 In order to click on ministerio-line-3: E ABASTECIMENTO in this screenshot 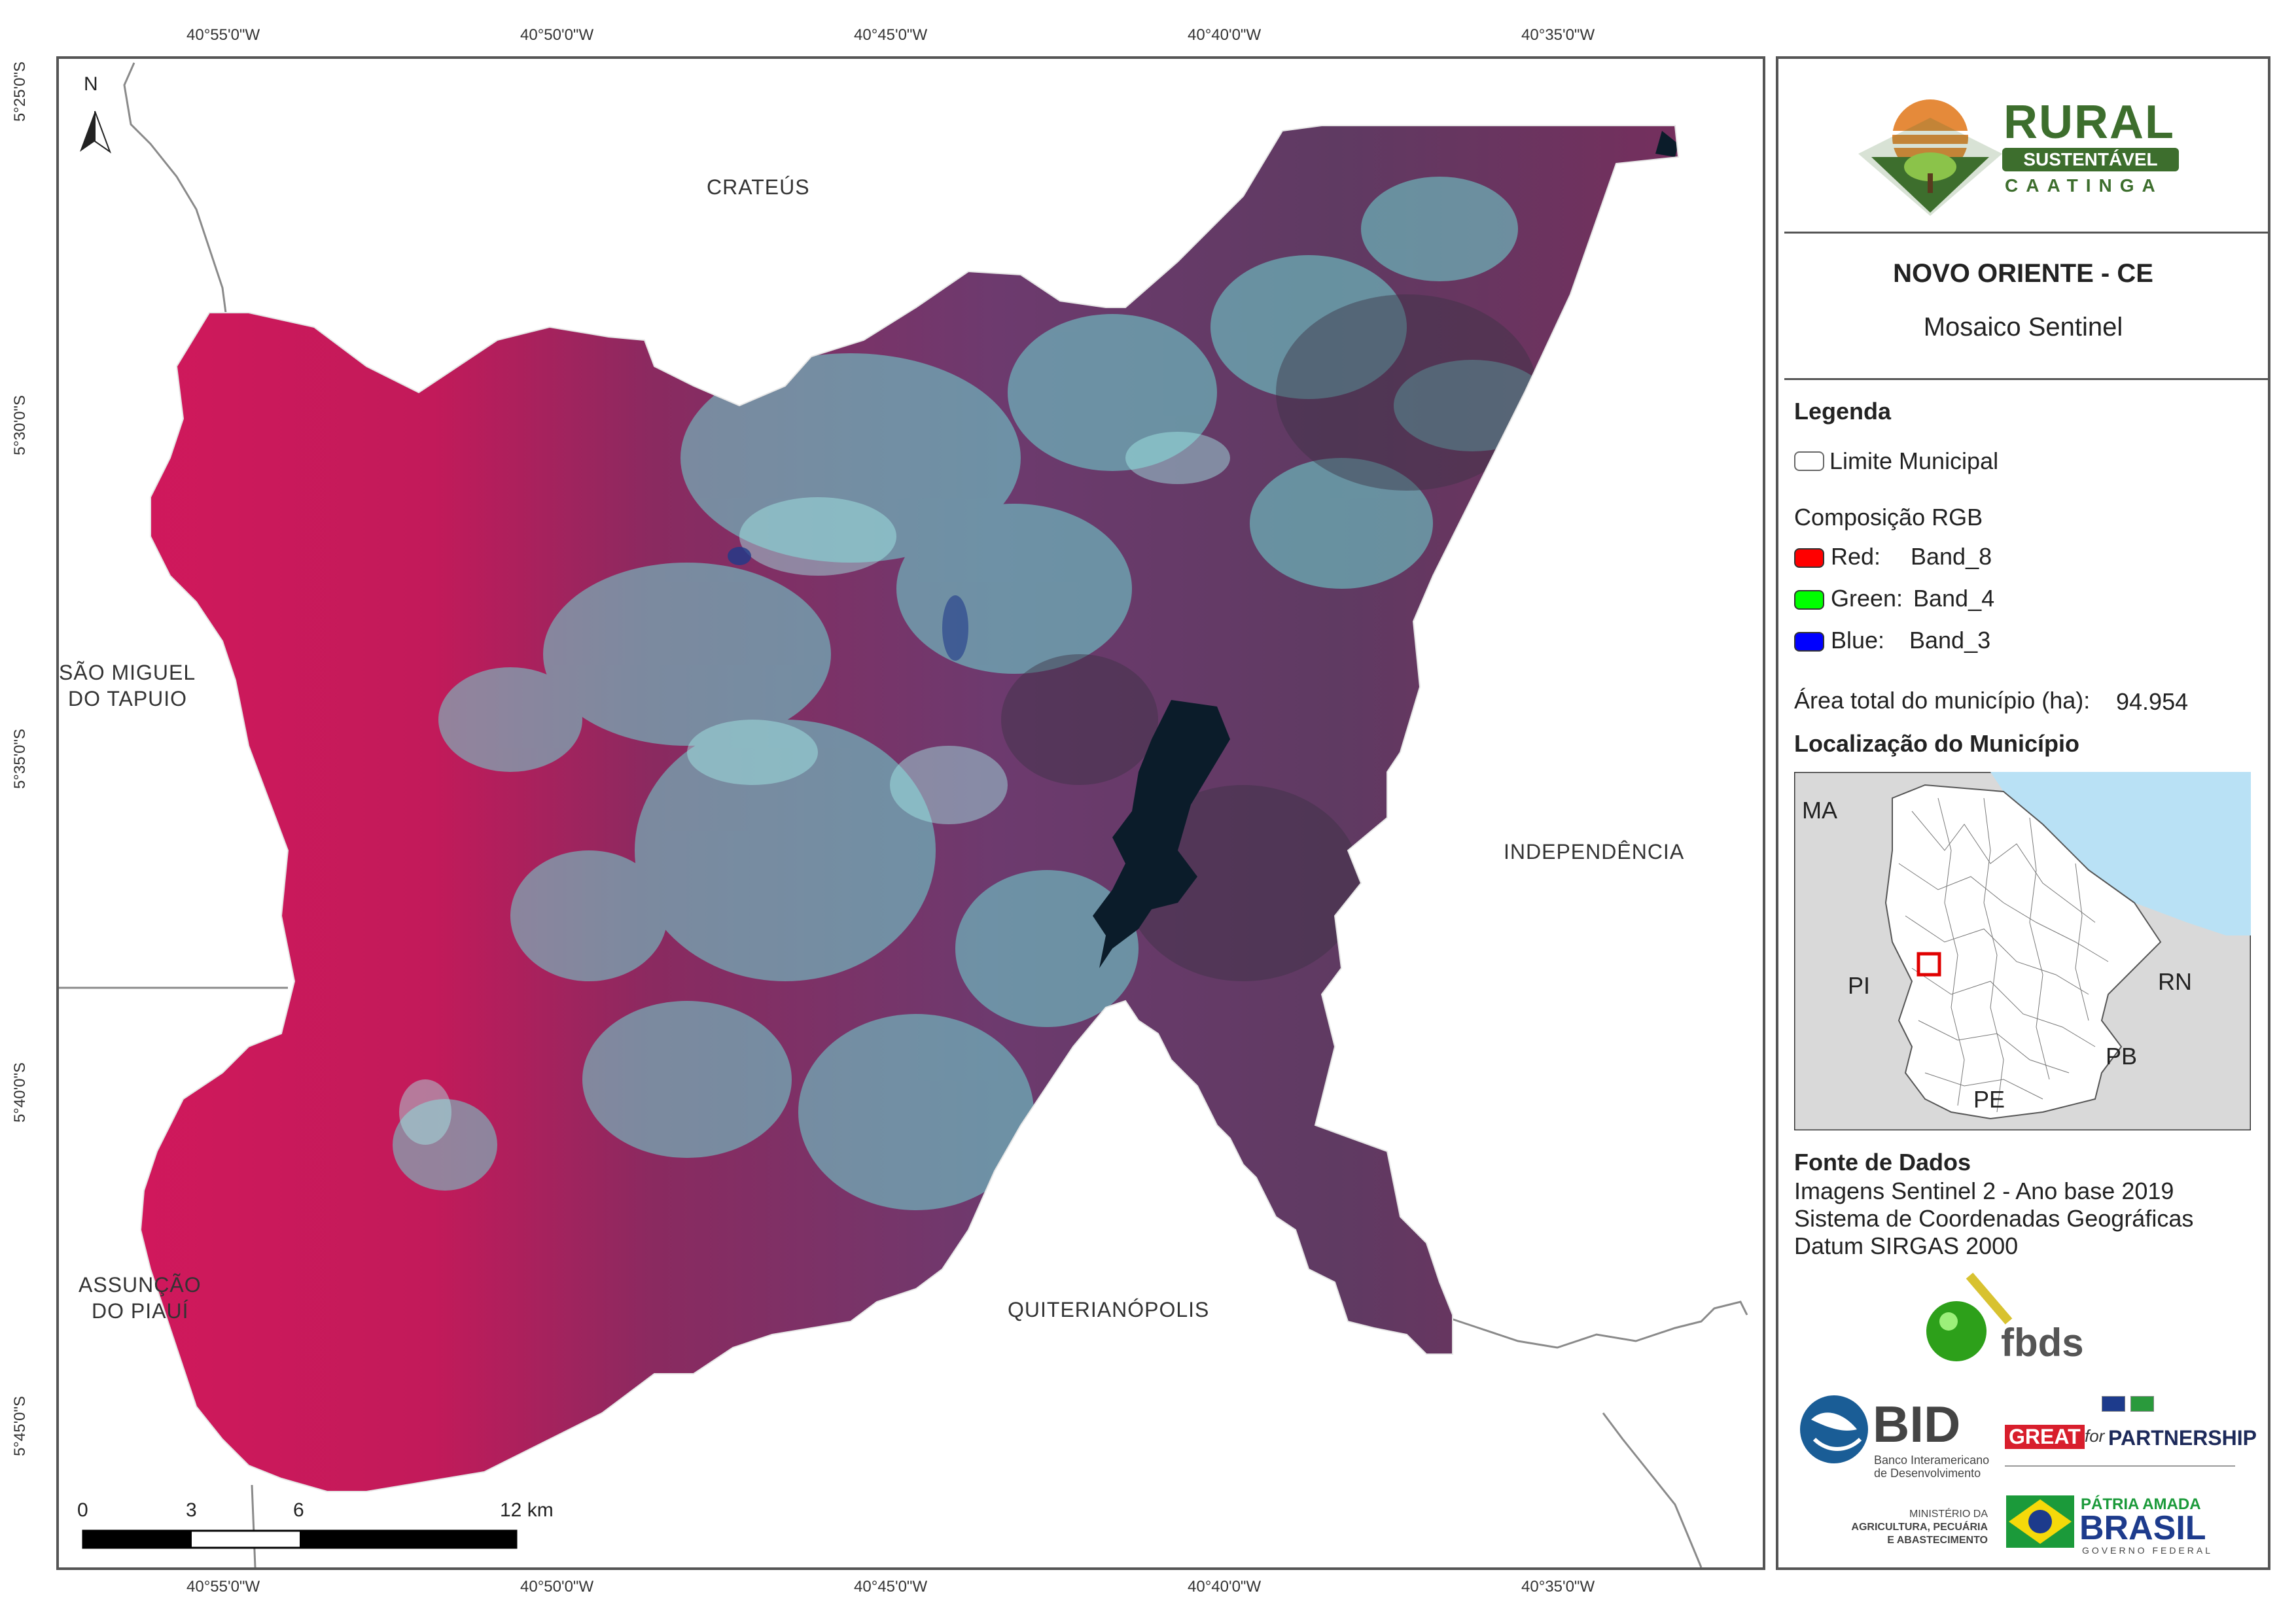, I will do `click(1937, 1540)`.